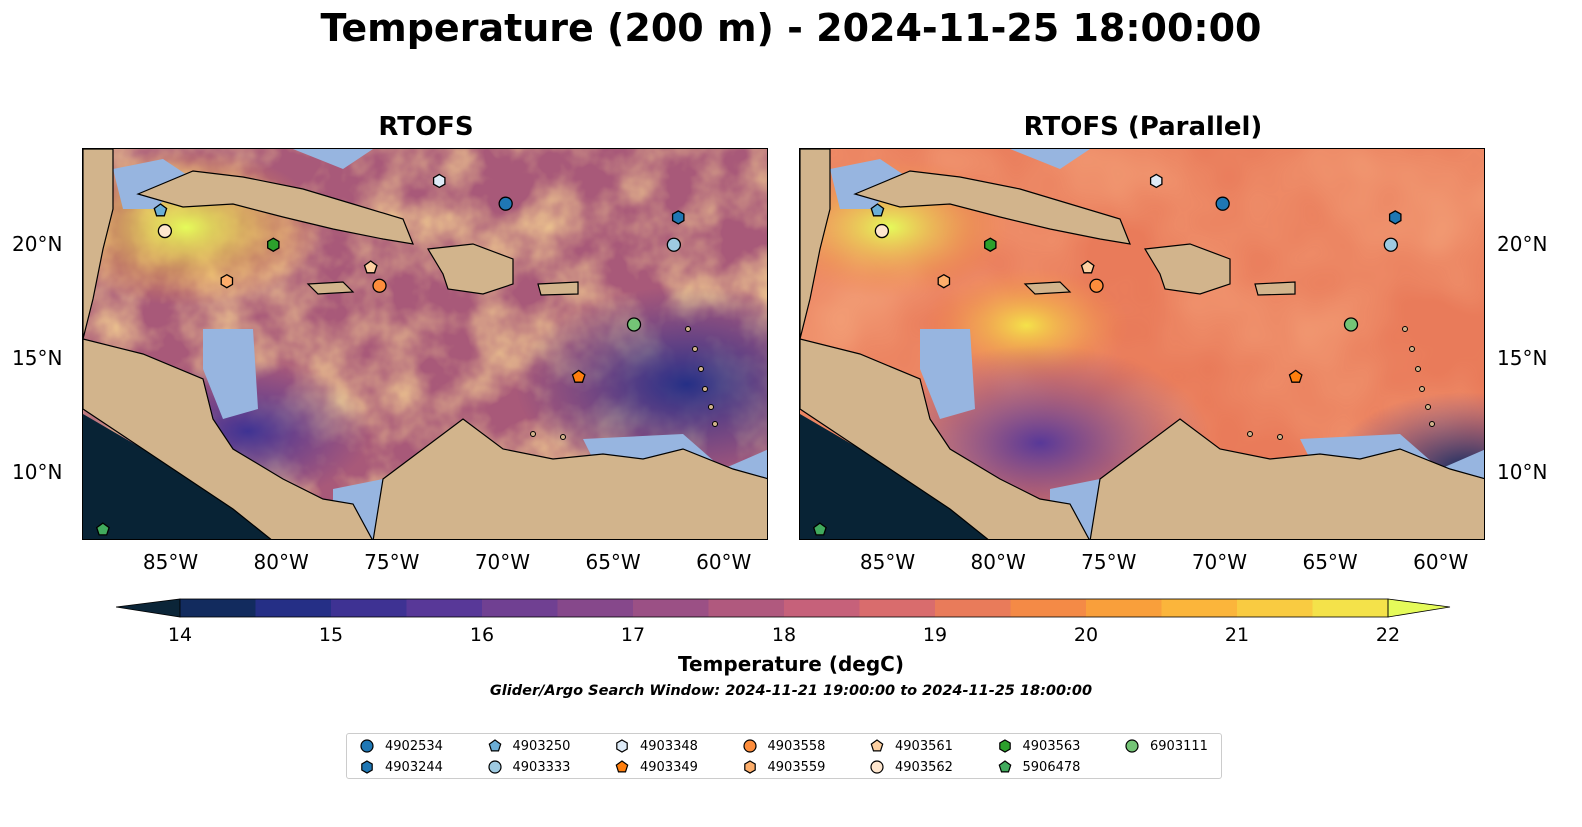 This screenshot has width=1582, height=827. I want to click on legend-item: 4902534, so click(401, 746).